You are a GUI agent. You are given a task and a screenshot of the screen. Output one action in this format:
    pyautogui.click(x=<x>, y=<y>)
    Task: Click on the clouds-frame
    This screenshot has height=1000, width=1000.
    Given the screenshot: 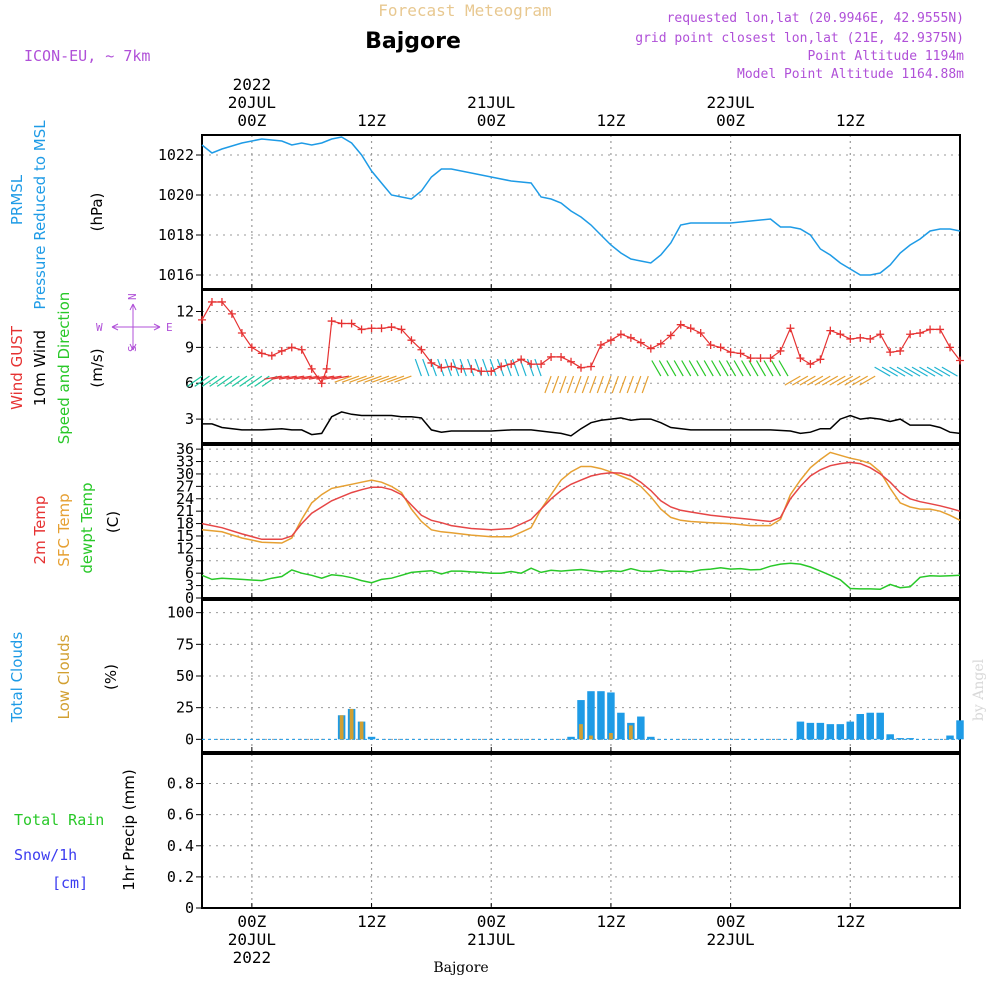 What is the action you would take?
    pyautogui.click(x=581, y=676)
    